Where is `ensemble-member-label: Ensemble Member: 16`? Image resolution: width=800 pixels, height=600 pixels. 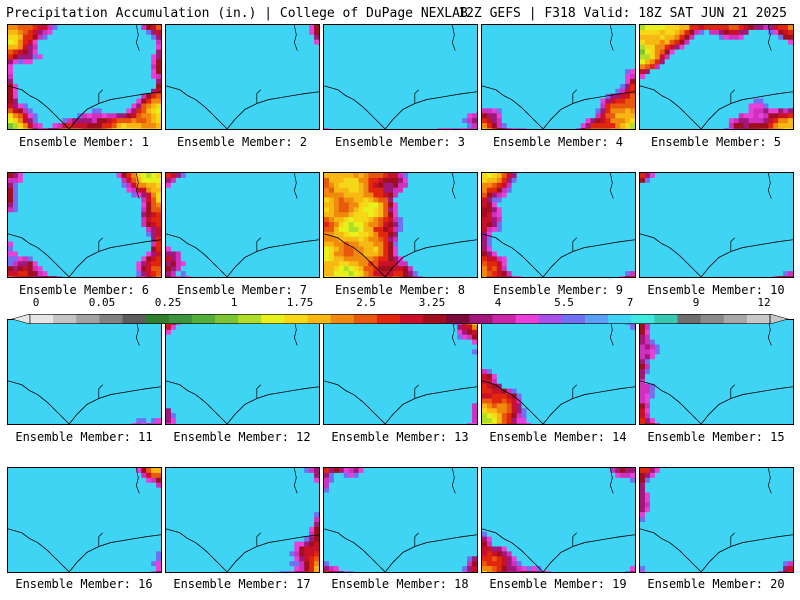
ensemble-member-label: Ensemble Member: 16 is located at coordinates (84, 584).